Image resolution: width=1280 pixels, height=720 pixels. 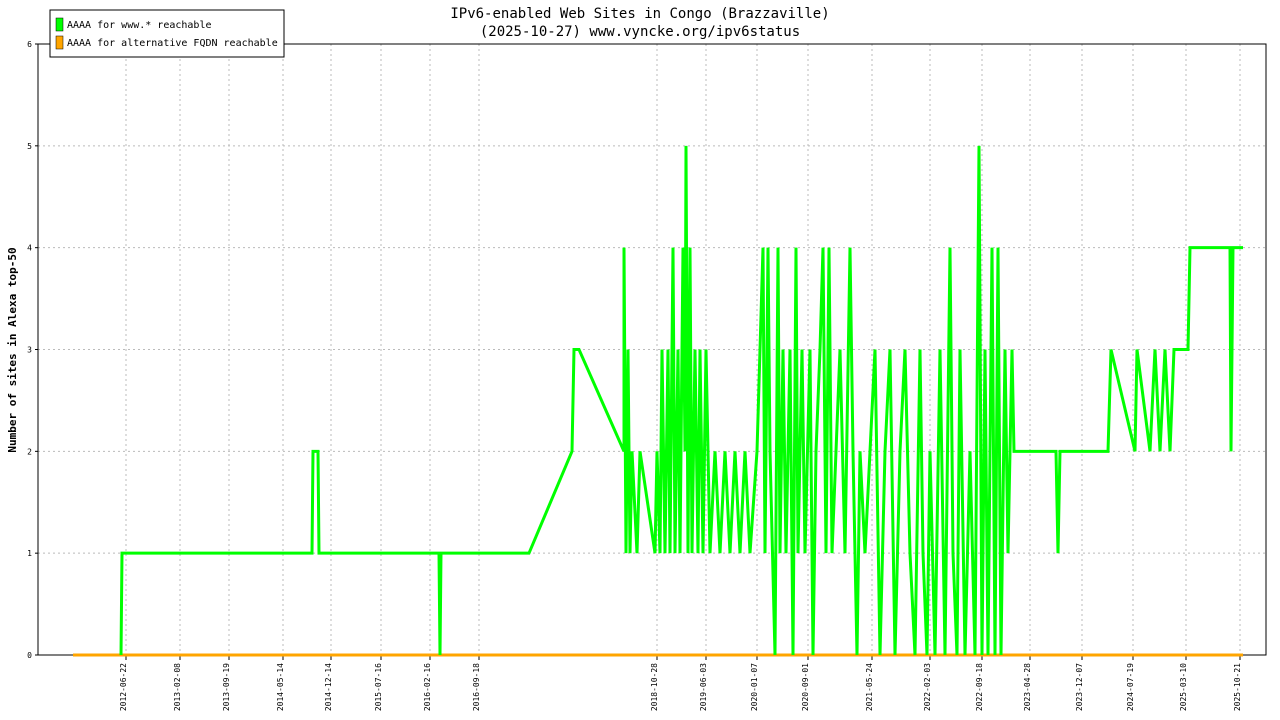 What do you see at coordinates (869, 687) in the screenshot?
I see `x-tick-label: 2021-05-24` at bounding box center [869, 687].